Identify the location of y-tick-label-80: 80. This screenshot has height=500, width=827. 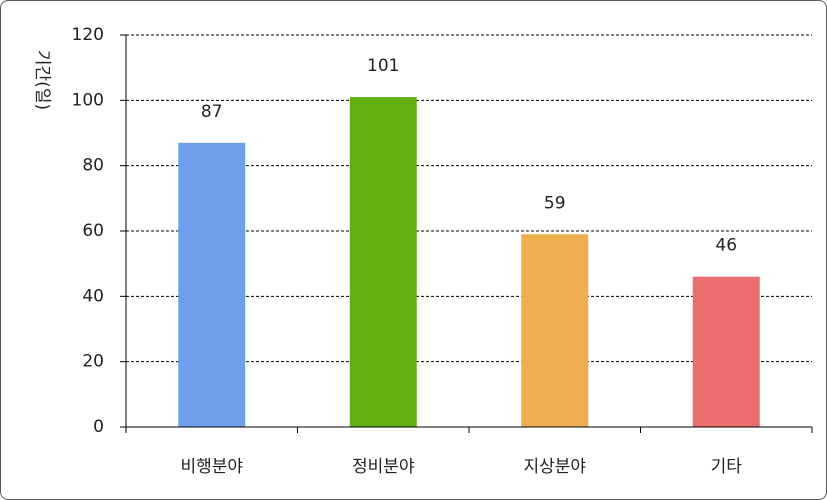
(93, 166).